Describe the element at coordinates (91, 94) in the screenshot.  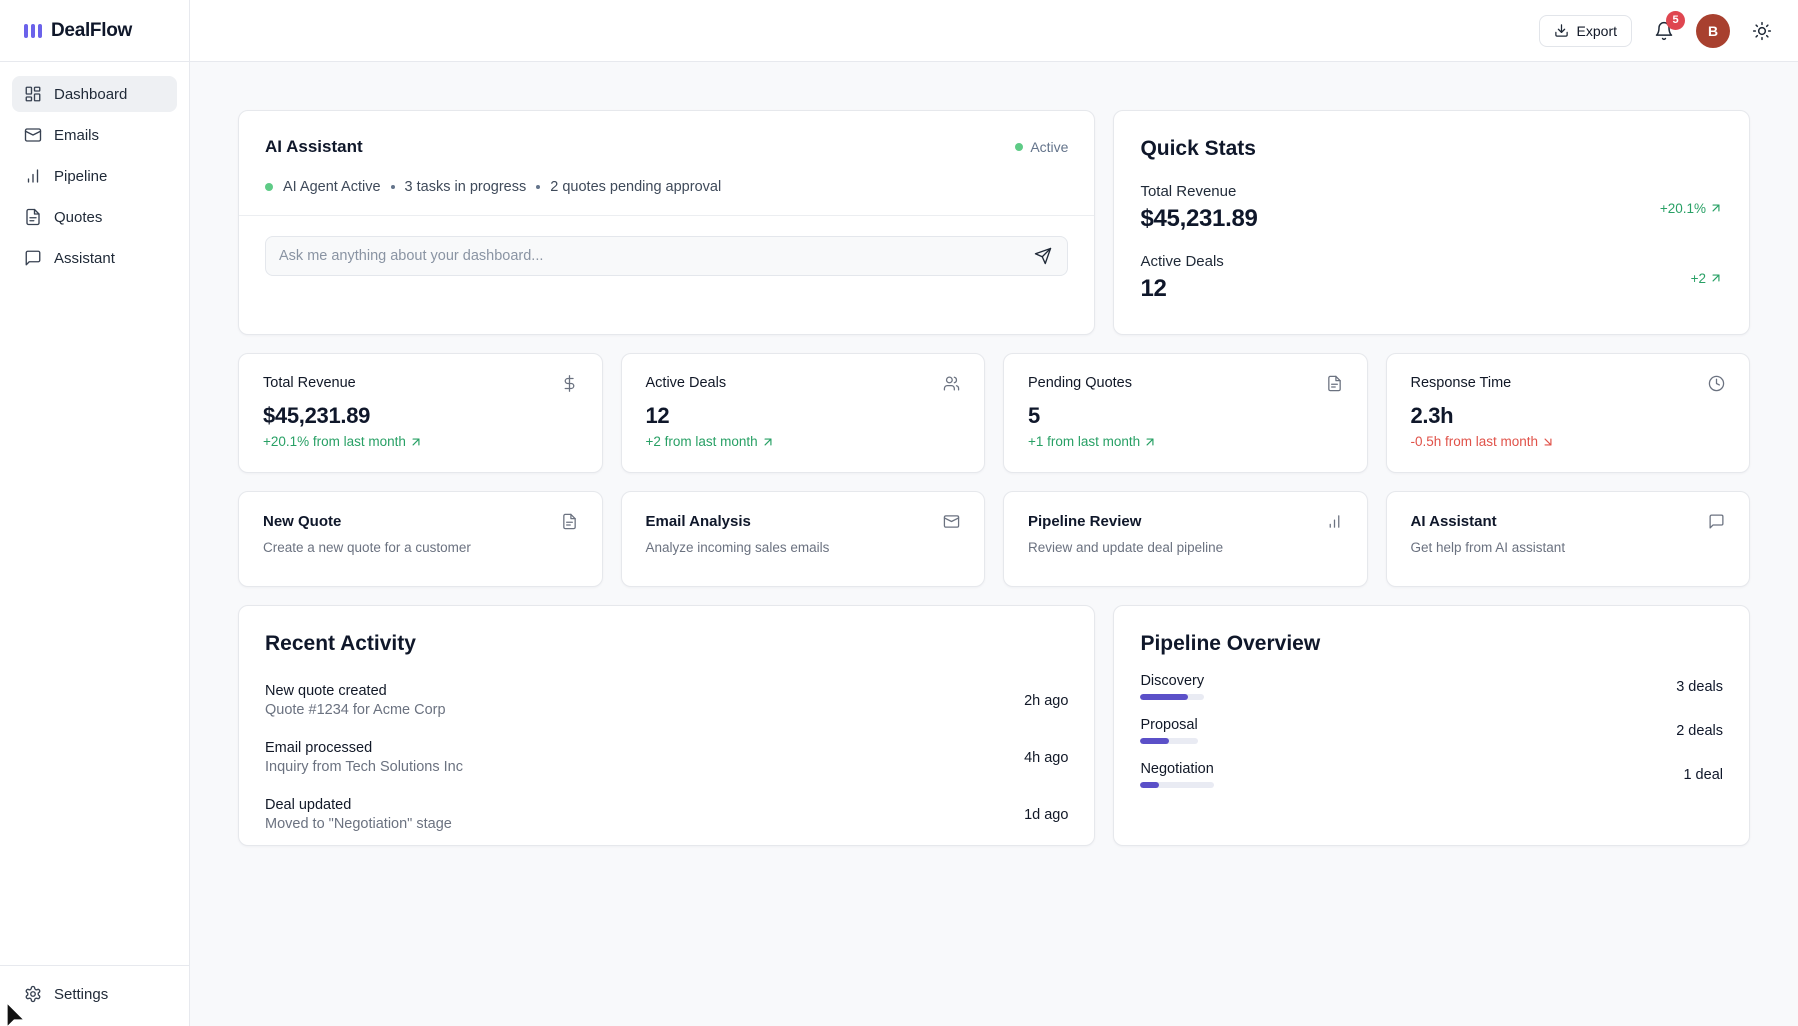
I see `sidebar-item-label: Dashboard` at that location.